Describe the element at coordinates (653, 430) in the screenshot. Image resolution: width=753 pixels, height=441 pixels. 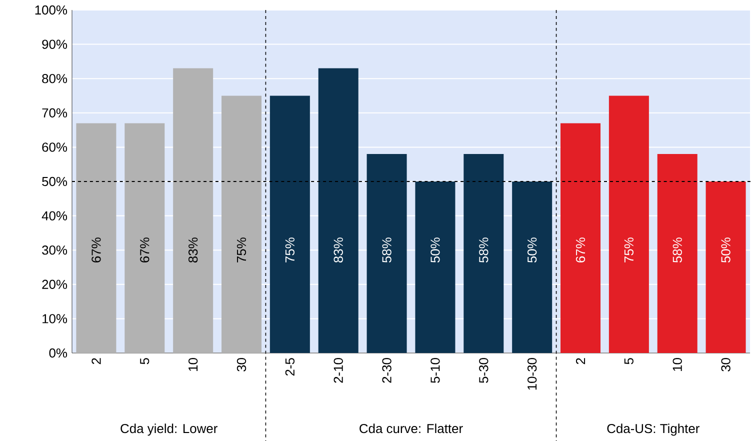
I see `text: Cda-US: Tighter` at that location.